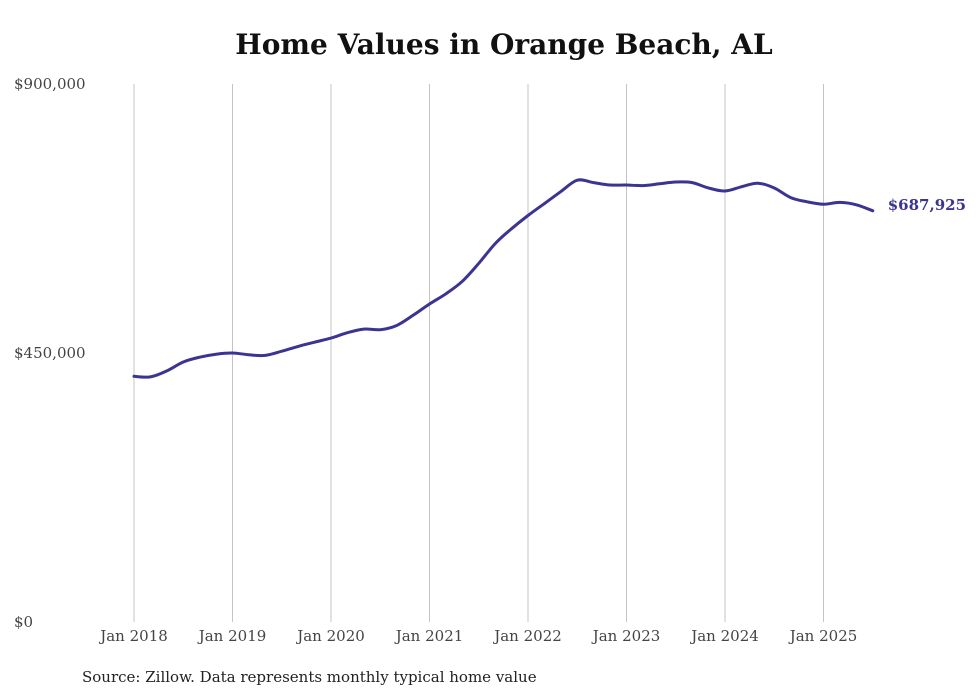 Image resolution: width=980 pixels, height=699 pixels. What do you see at coordinates (330, 636) in the screenshot?
I see `x-tick-label-2020: Jan 2020` at bounding box center [330, 636].